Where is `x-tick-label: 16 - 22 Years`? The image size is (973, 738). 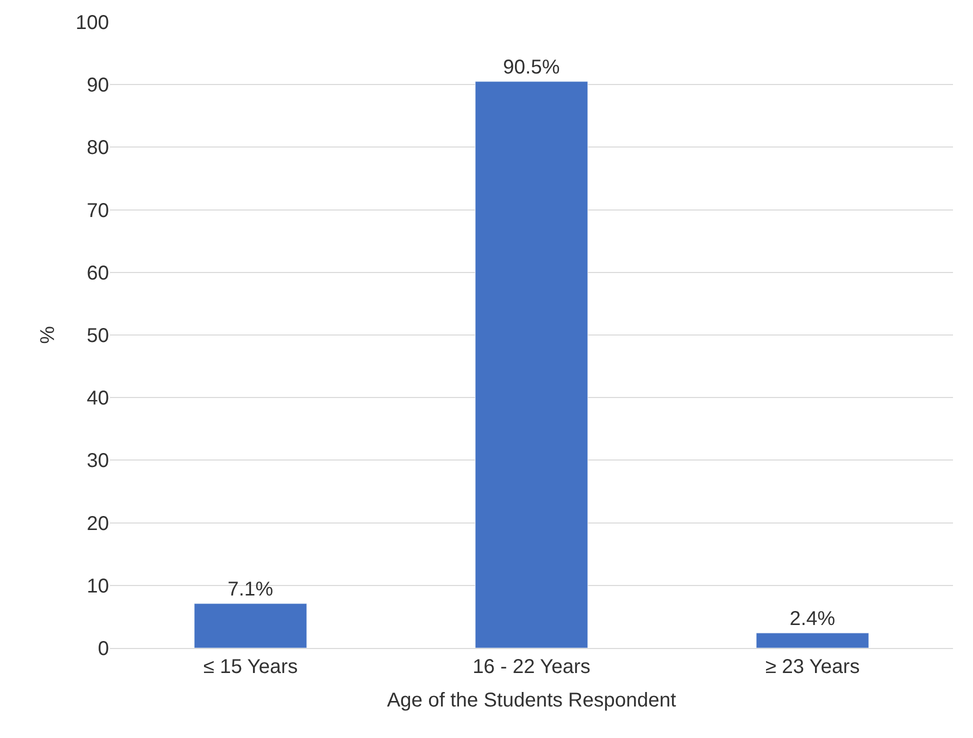
x-tick-label: 16 - 22 Years is located at coordinates (531, 667).